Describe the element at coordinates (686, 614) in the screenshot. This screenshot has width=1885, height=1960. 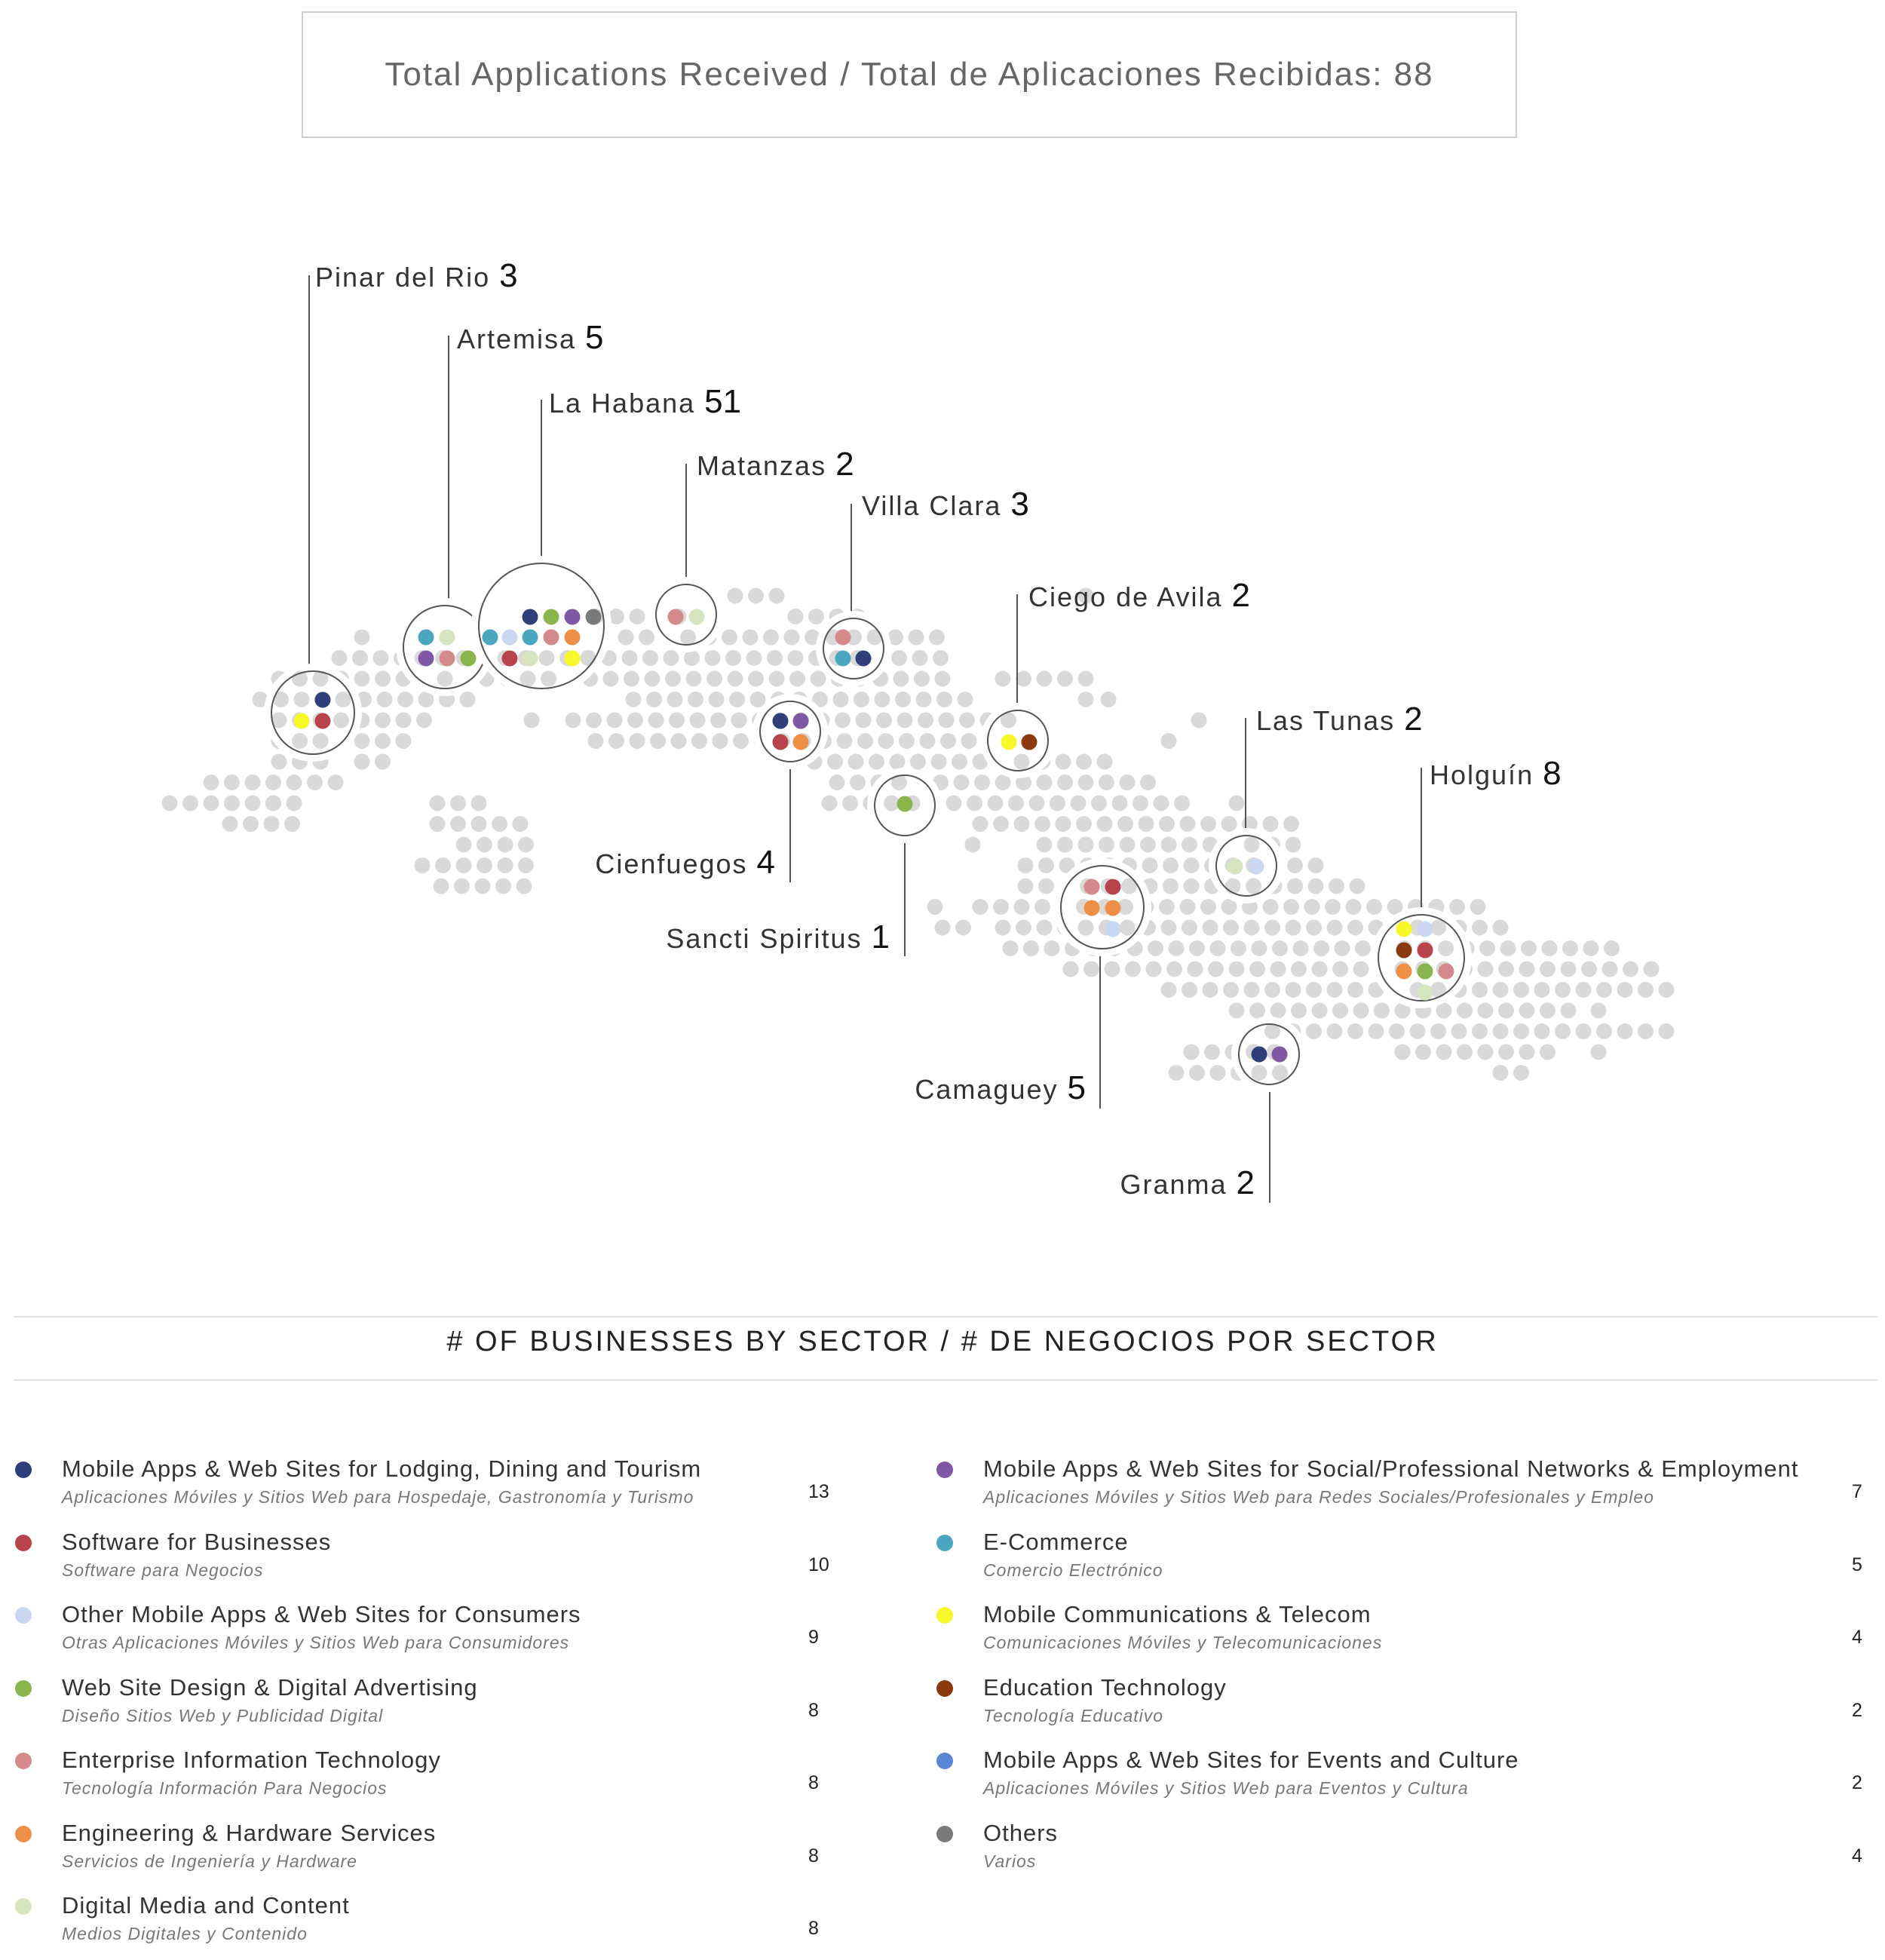
I see `province-marker-matanzas` at that location.